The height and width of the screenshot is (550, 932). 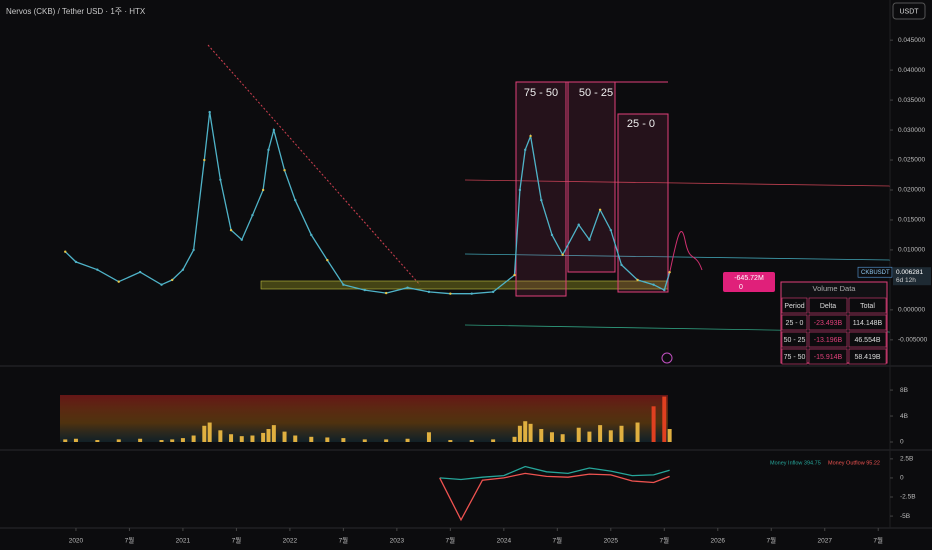 What do you see at coordinates (795, 463) in the screenshot?
I see `legend-entry: Money Inflow 394.75` at bounding box center [795, 463].